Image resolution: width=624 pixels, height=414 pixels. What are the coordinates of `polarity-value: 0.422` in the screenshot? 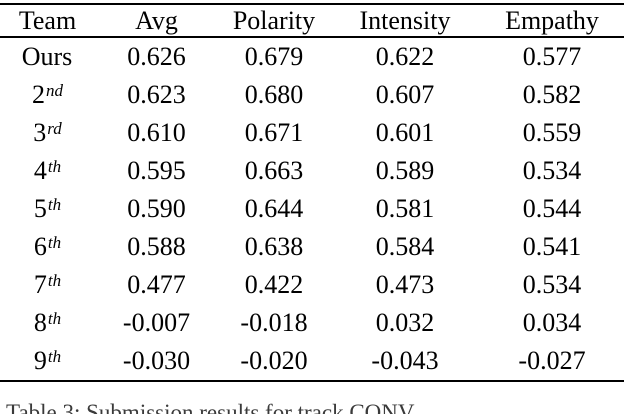 It's located at (274, 284).